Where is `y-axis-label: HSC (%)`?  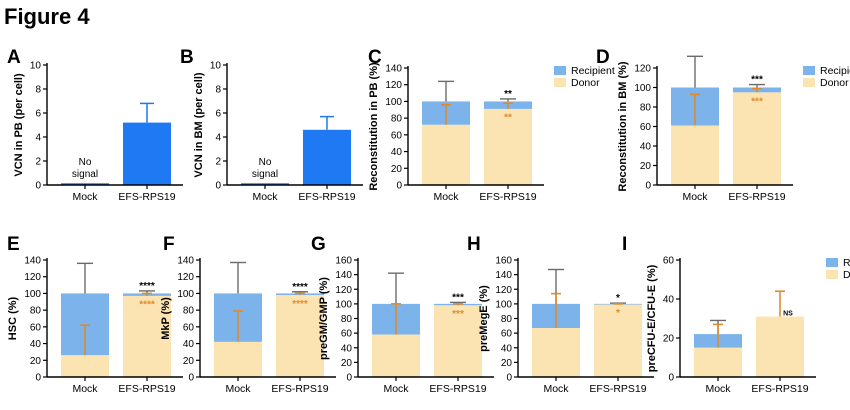 y-axis-label: HSC (%) is located at coordinates (13, 318).